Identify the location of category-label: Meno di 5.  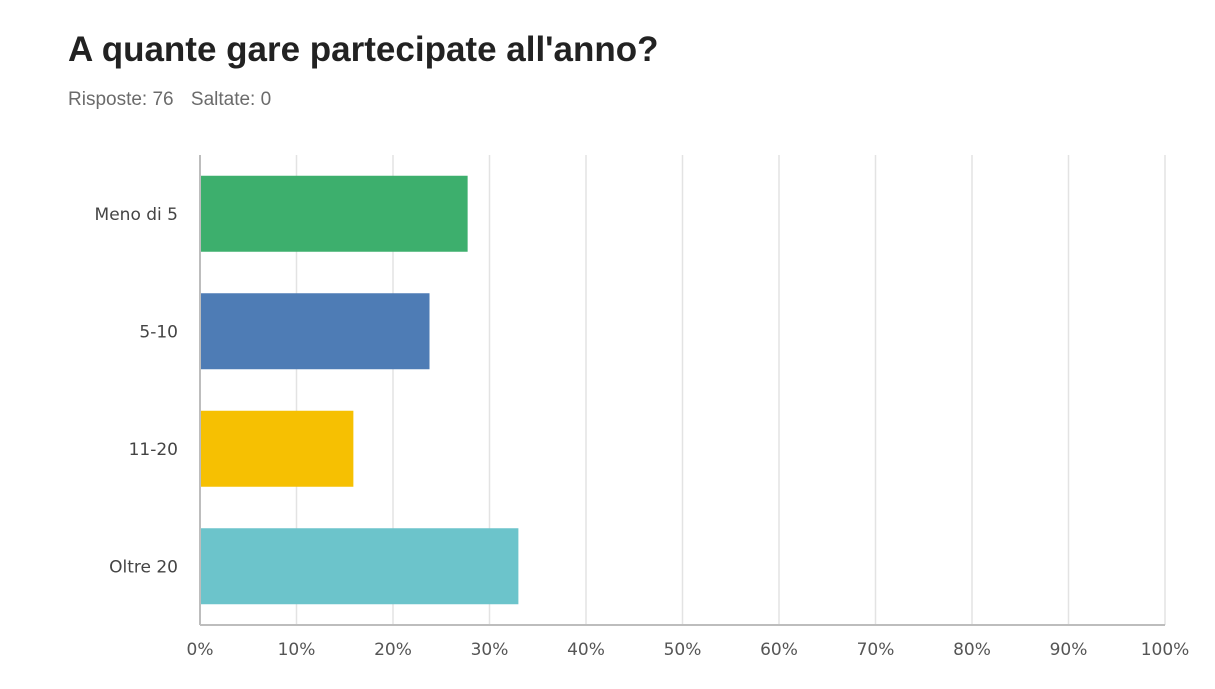
(136, 215).